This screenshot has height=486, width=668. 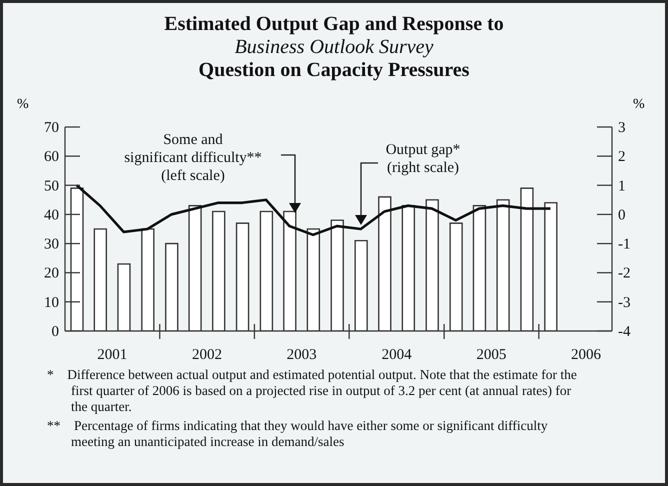 I want to click on y2-tick-label: 3, so click(x=622, y=128).